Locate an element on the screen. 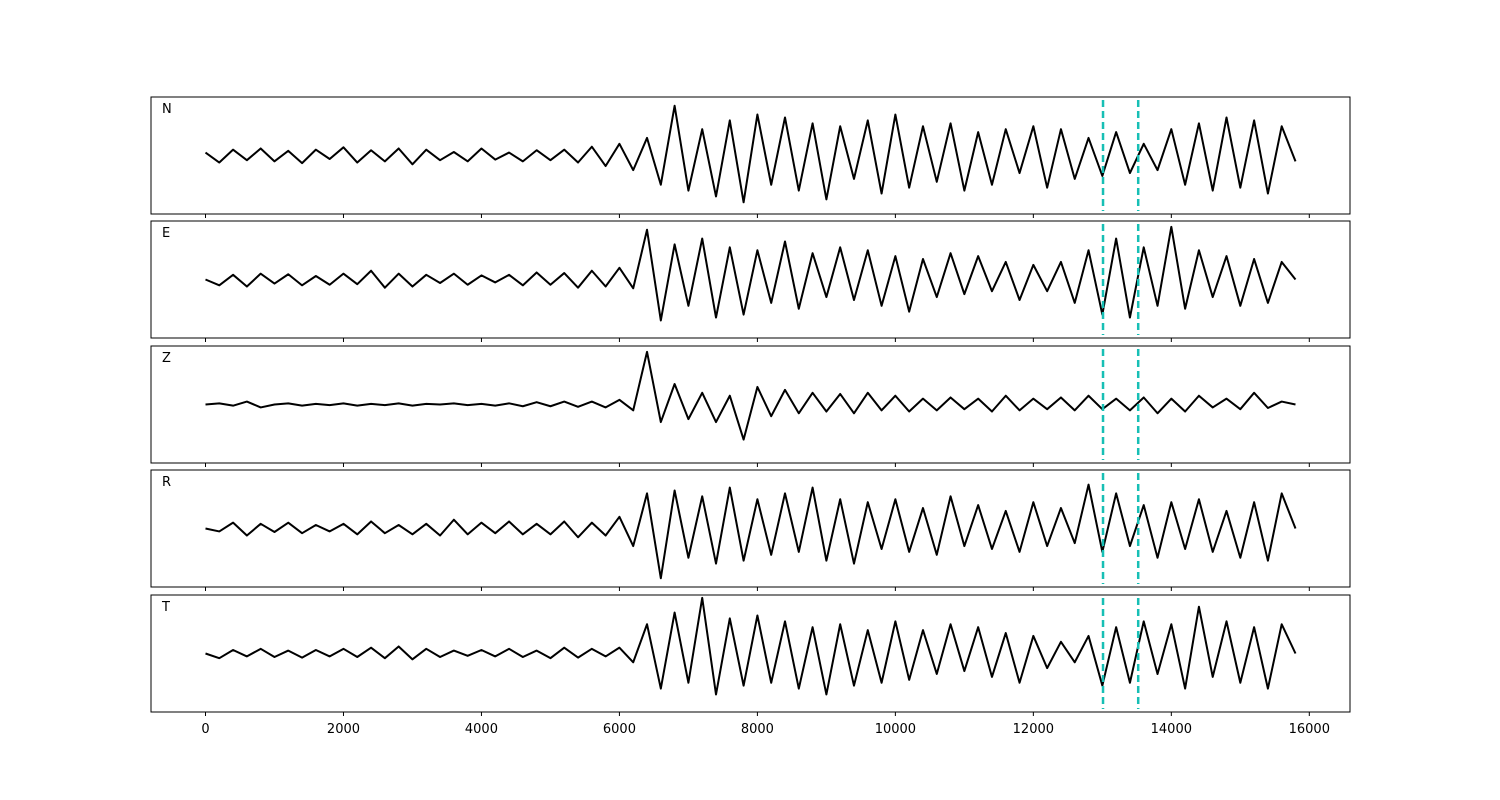 The height and width of the screenshot is (800, 1500). x-tick-label: 2000 is located at coordinates (343, 729).